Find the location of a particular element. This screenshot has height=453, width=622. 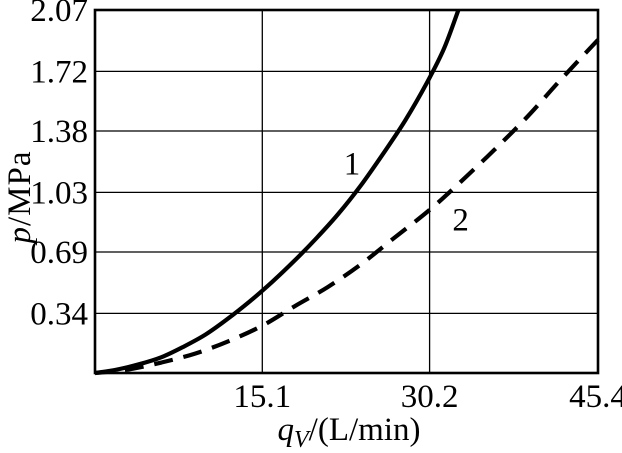

x-axis-symbol-subscript: V is located at coordinates (301, 440).